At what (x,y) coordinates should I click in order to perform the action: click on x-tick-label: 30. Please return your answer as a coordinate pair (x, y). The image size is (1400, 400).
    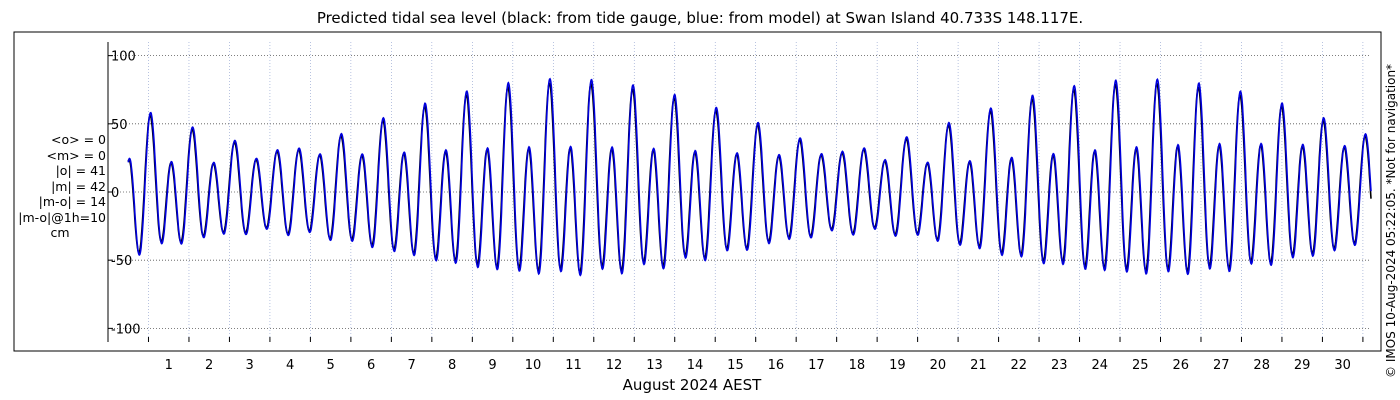
    Looking at the image, I should click on (1342, 365).